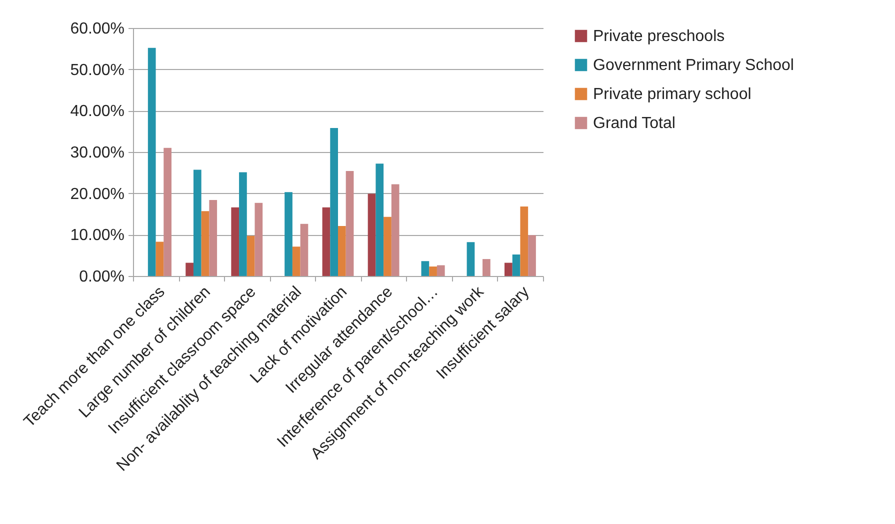 Image resolution: width=895 pixels, height=524 pixels. Describe the element at coordinates (101, 277) in the screenshot. I see `y-tick-label: 0.00%` at that location.